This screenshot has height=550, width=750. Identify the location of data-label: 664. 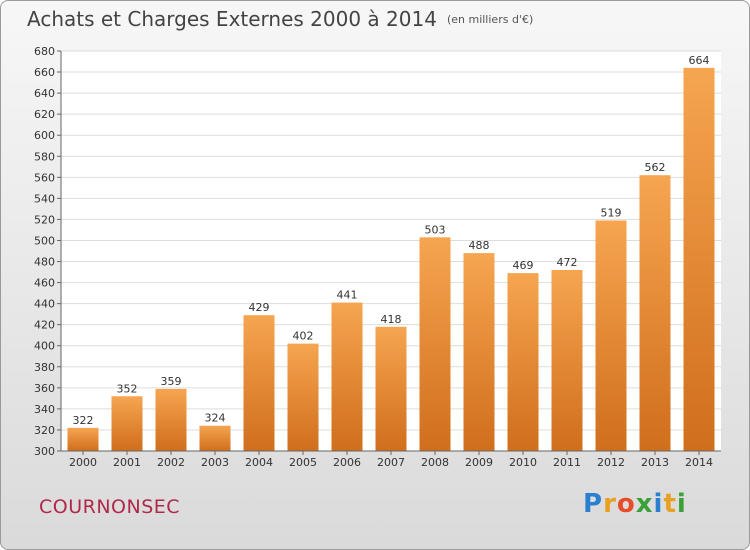
(699, 60).